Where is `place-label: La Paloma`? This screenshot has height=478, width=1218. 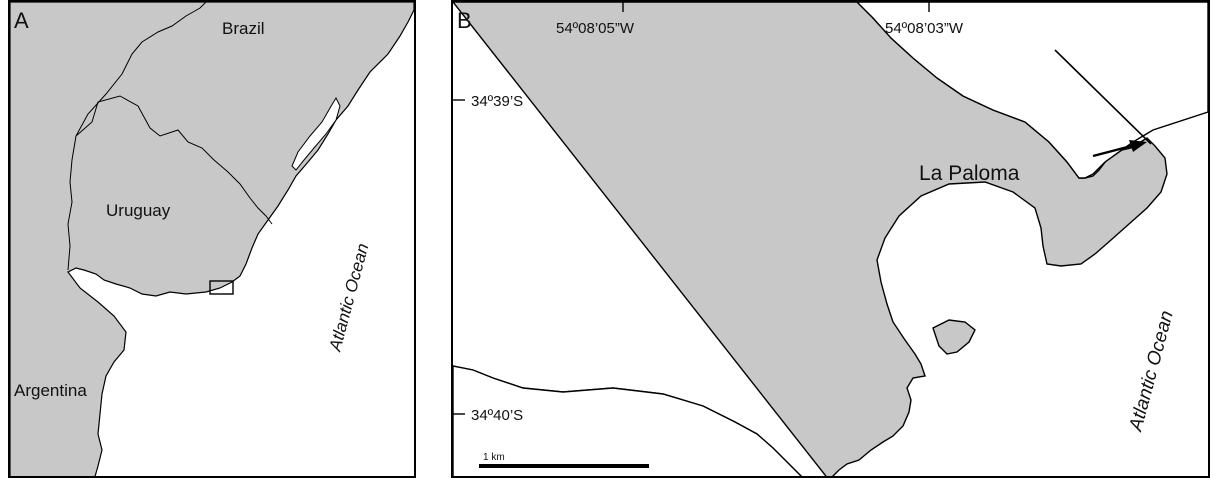
place-label: La Paloma is located at coordinates (969, 173).